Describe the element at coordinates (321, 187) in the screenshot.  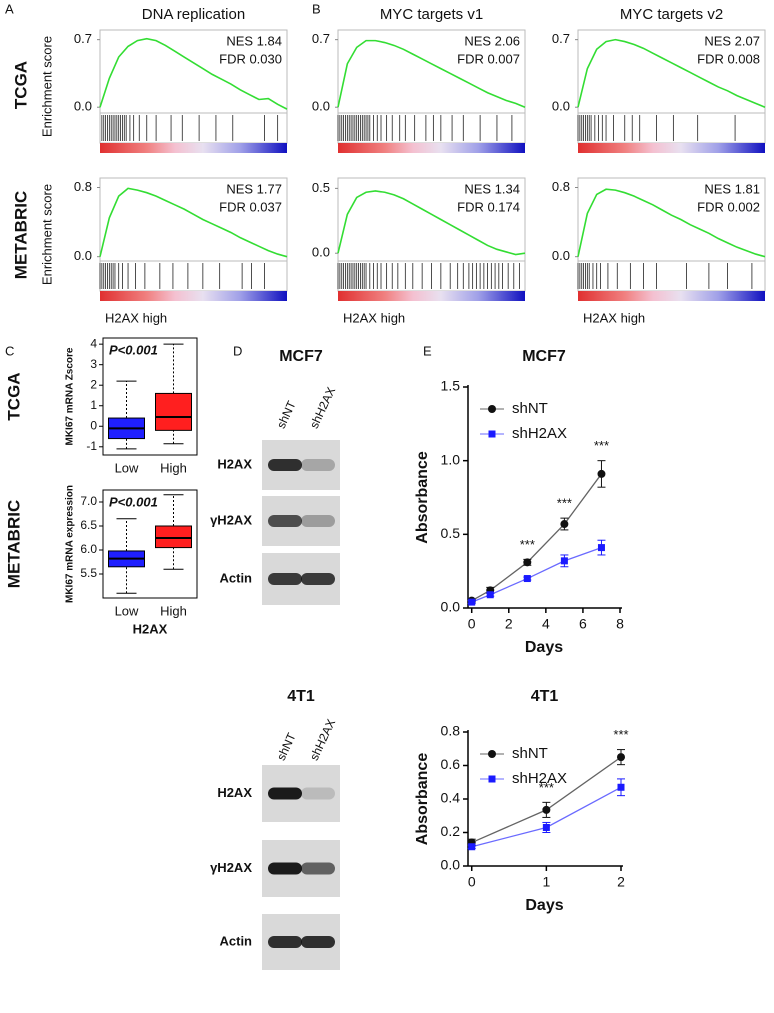
I see `y-tick-label: 0.5` at that location.